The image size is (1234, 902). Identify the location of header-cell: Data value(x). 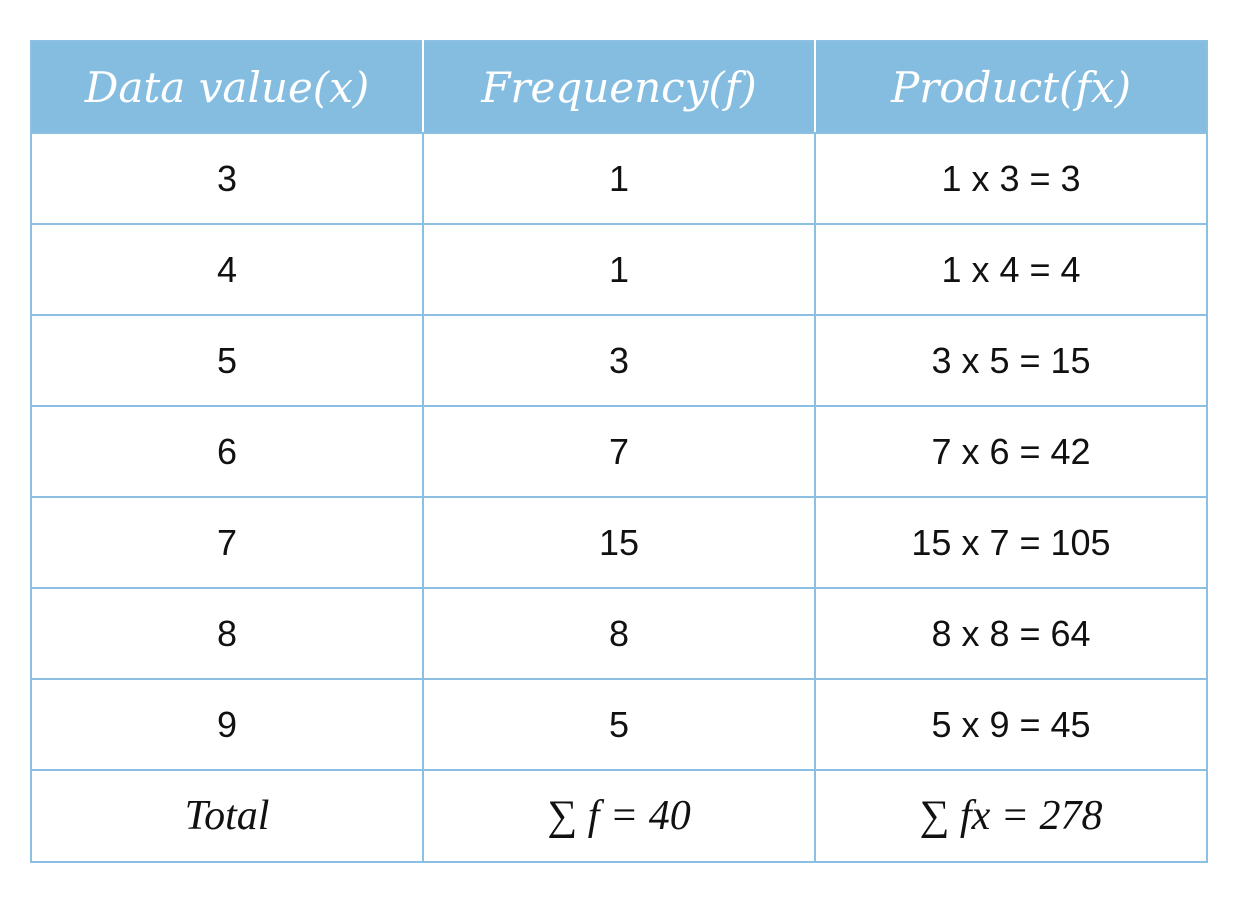
(227, 87).